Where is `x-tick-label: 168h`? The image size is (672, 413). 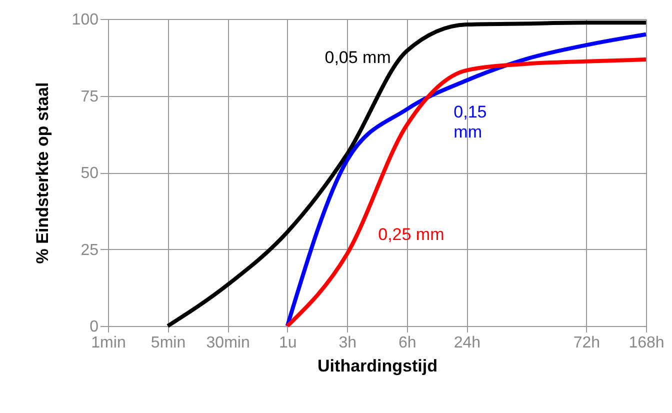
x-tick-label: 168h is located at coordinates (646, 343).